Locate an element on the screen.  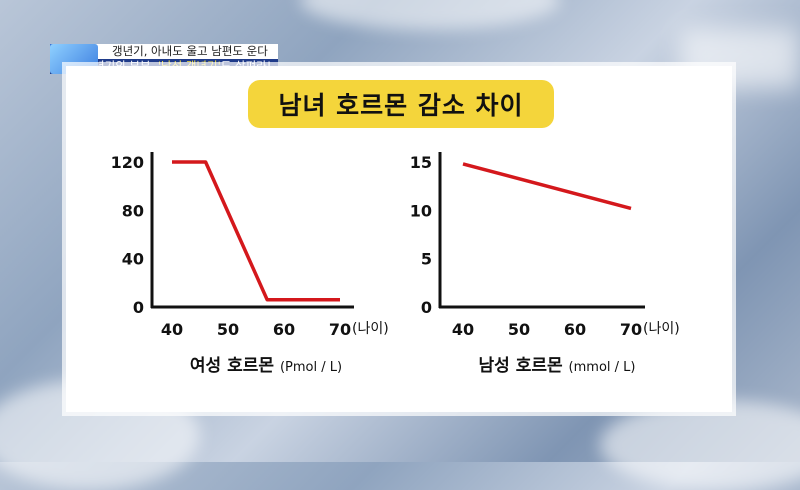
x-axis-title-main: 남성 호르몬 is located at coordinates (524, 366).